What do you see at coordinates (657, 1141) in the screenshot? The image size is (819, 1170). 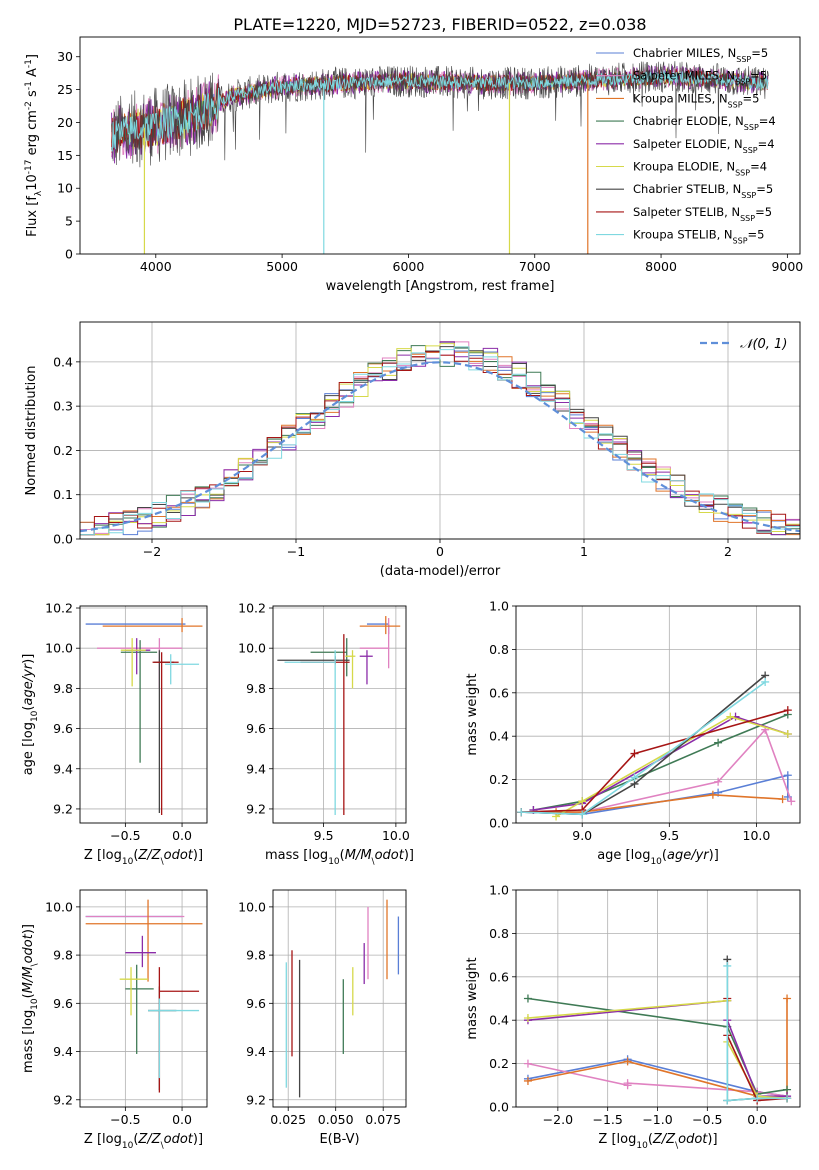 I see `x-axis-label: Z [log10(Z/Z\odot)]` at bounding box center [657, 1141].